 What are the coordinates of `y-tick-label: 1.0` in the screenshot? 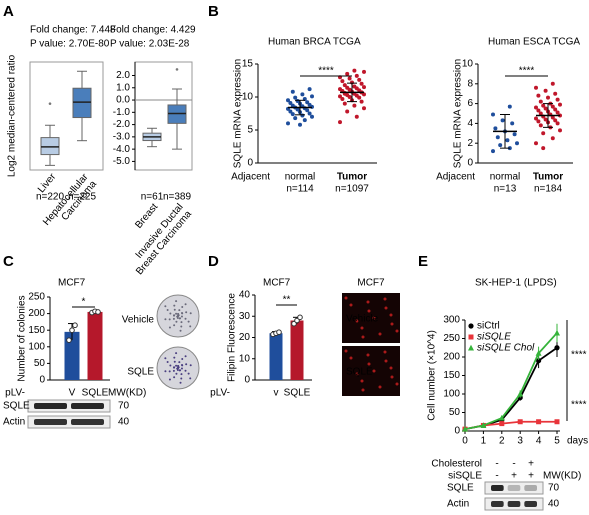 It's located at (123, 87).